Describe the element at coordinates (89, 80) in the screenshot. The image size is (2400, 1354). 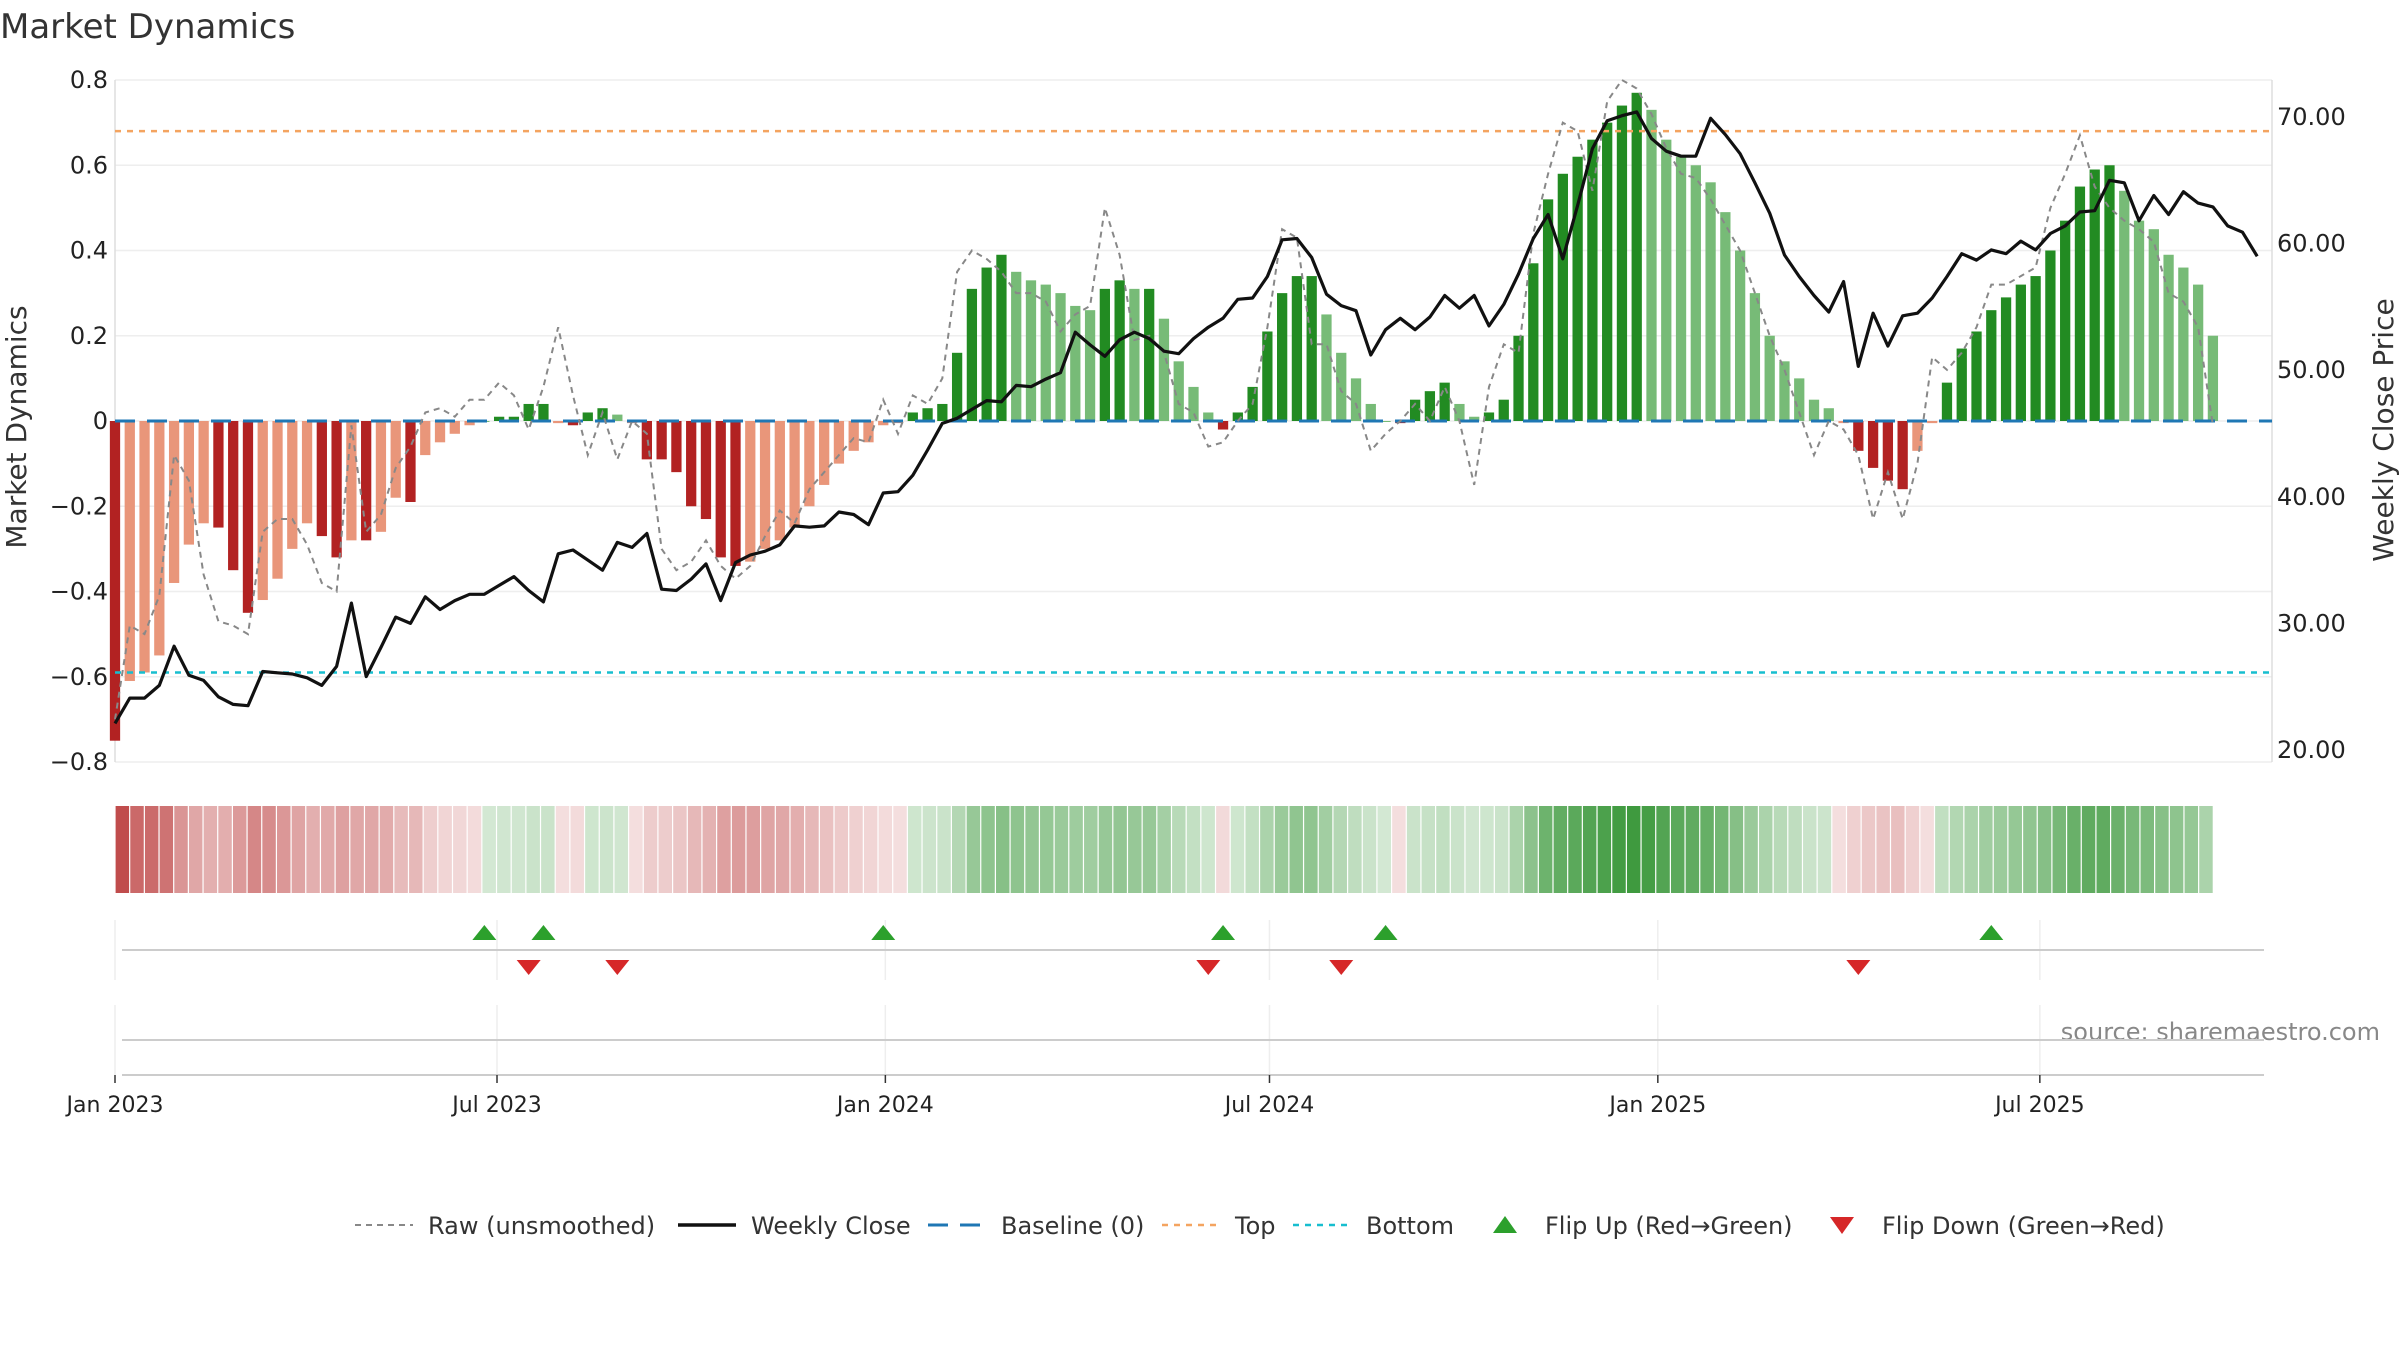
I see `y-tick-label: 0.8` at that location.